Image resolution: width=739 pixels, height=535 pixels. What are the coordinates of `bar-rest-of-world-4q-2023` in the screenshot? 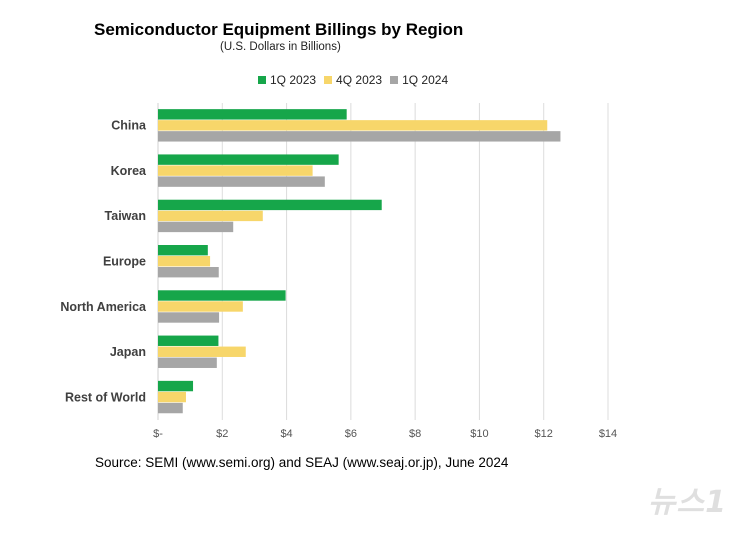 It's located at (172, 397).